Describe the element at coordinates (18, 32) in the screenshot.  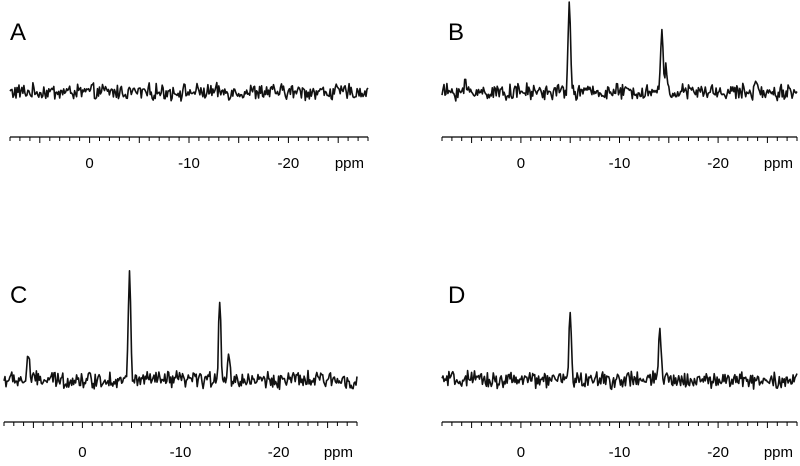
I see `panel-label: A` at that location.